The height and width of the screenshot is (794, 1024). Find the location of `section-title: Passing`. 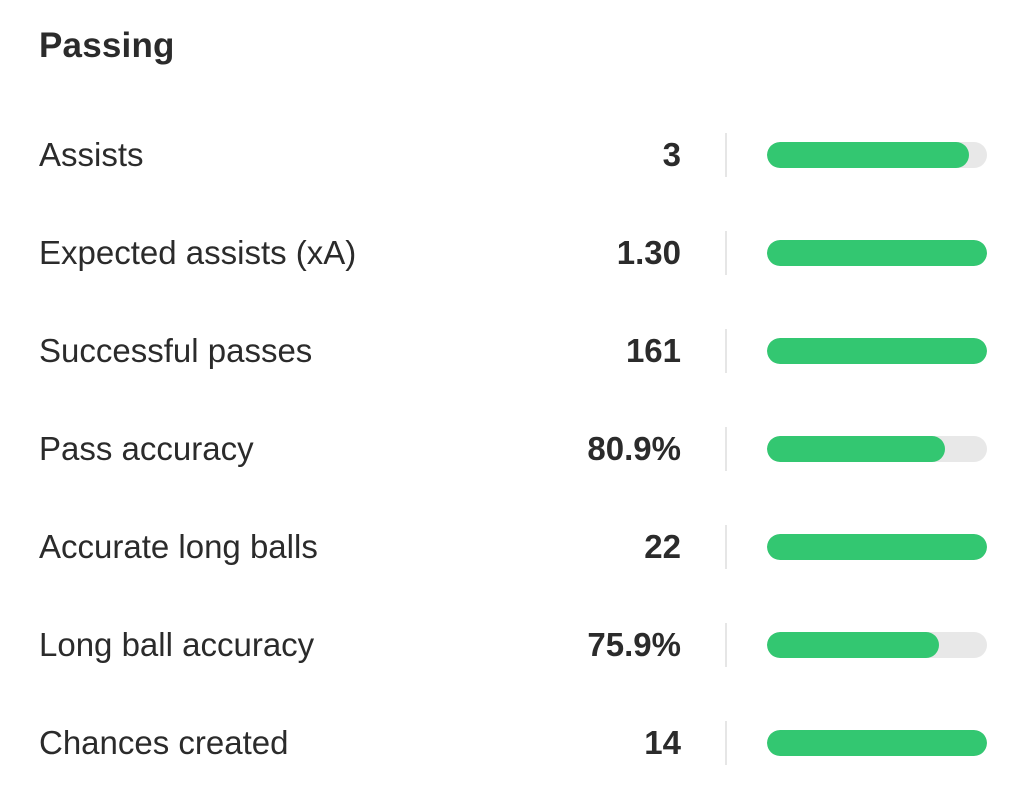

section-title: Passing is located at coordinates (107, 45).